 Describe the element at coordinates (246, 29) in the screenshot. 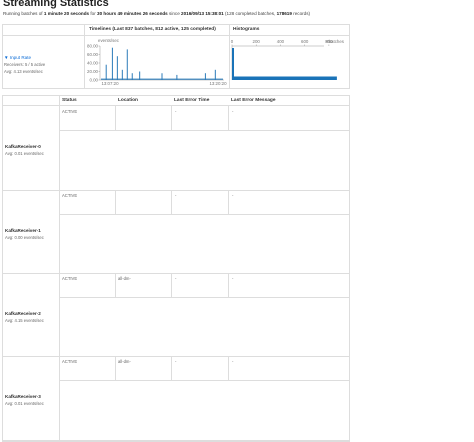

I see `histograms-header: Histograms` at that location.